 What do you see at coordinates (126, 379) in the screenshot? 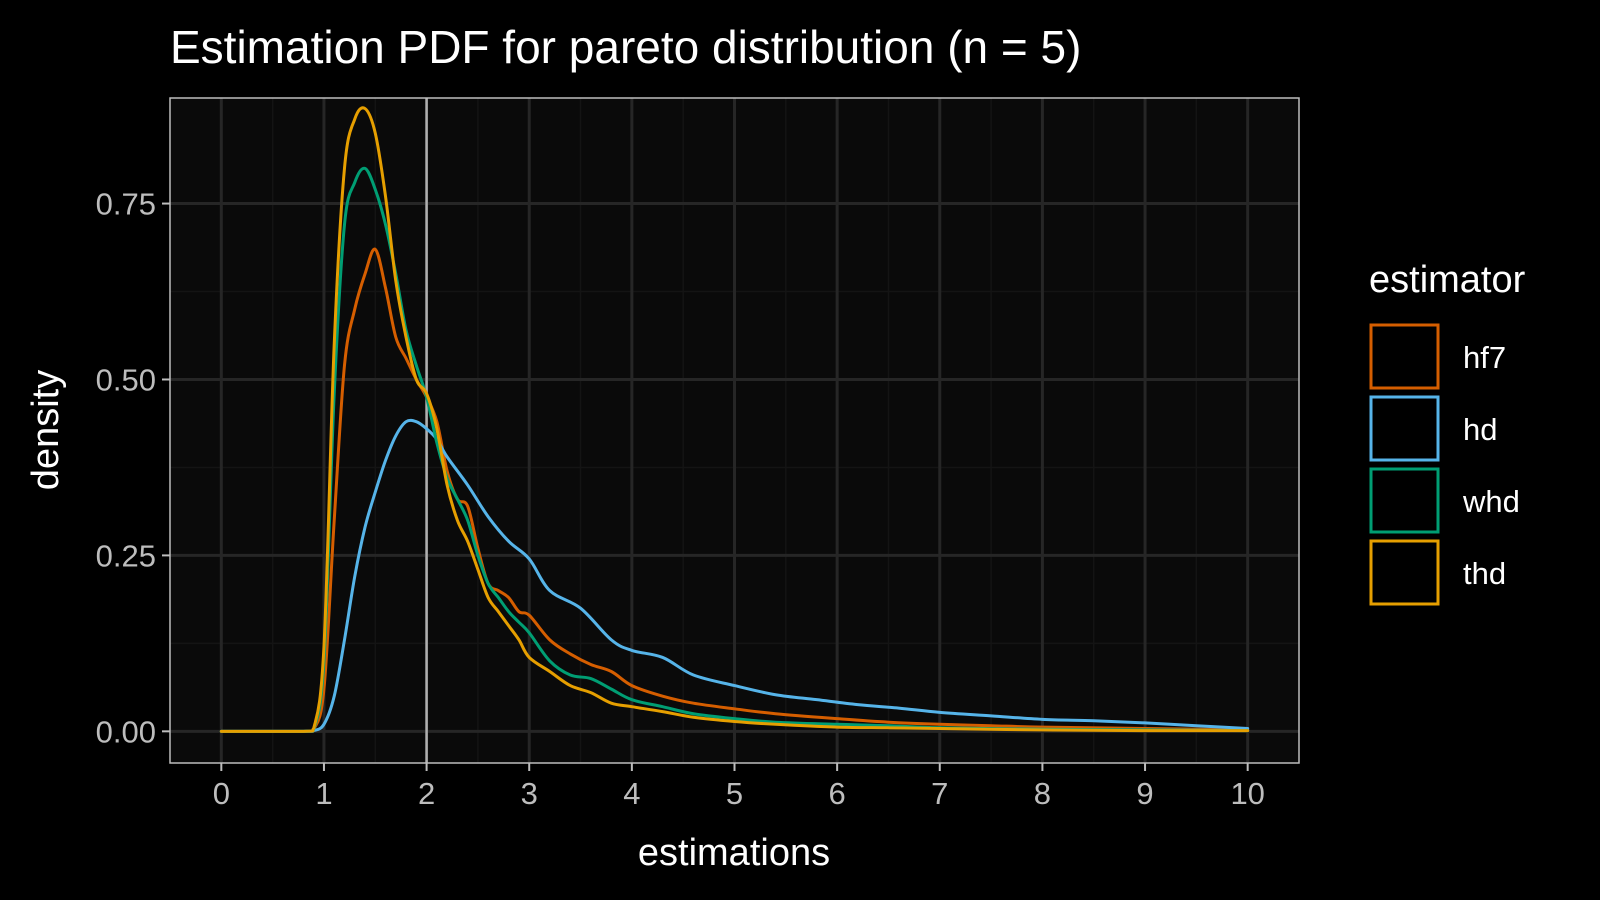
I see `y-tick-label: 0.50` at bounding box center [126, 379].